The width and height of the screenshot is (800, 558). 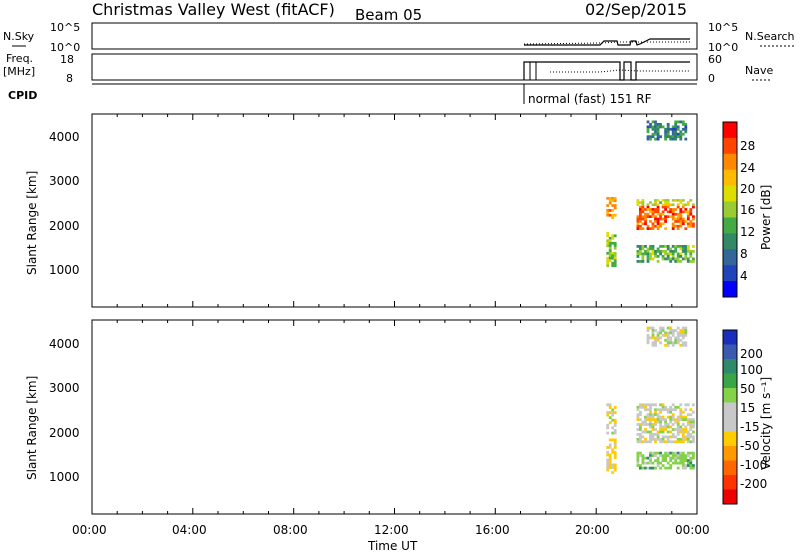 What do you see at coordinates (352, 94) in the screenshot?
I see `cpid-panel: CPID normal (fast) 151 RF` at bounding box center [352, 94].